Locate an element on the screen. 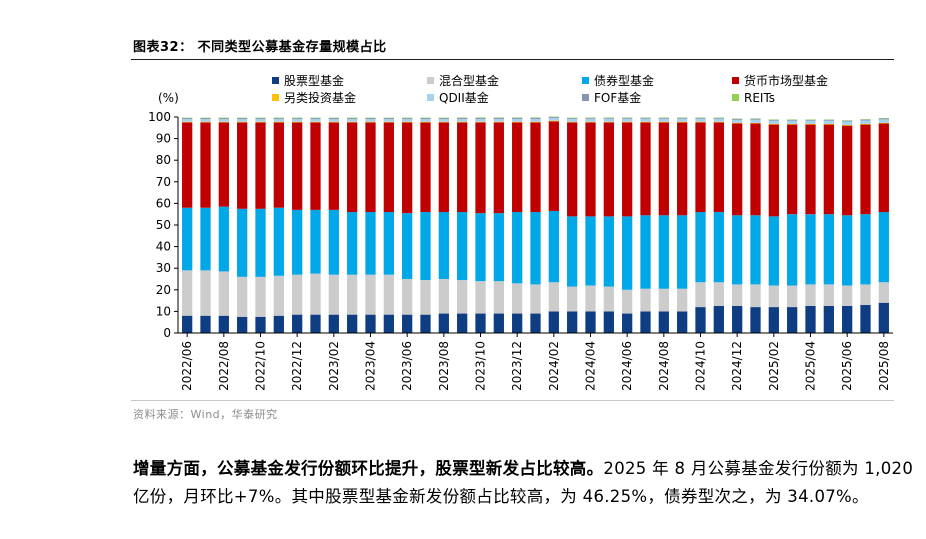 This screenshot has height=539, width=926. x-tick-label: 2022/08 is located at coordinates (224, 366).